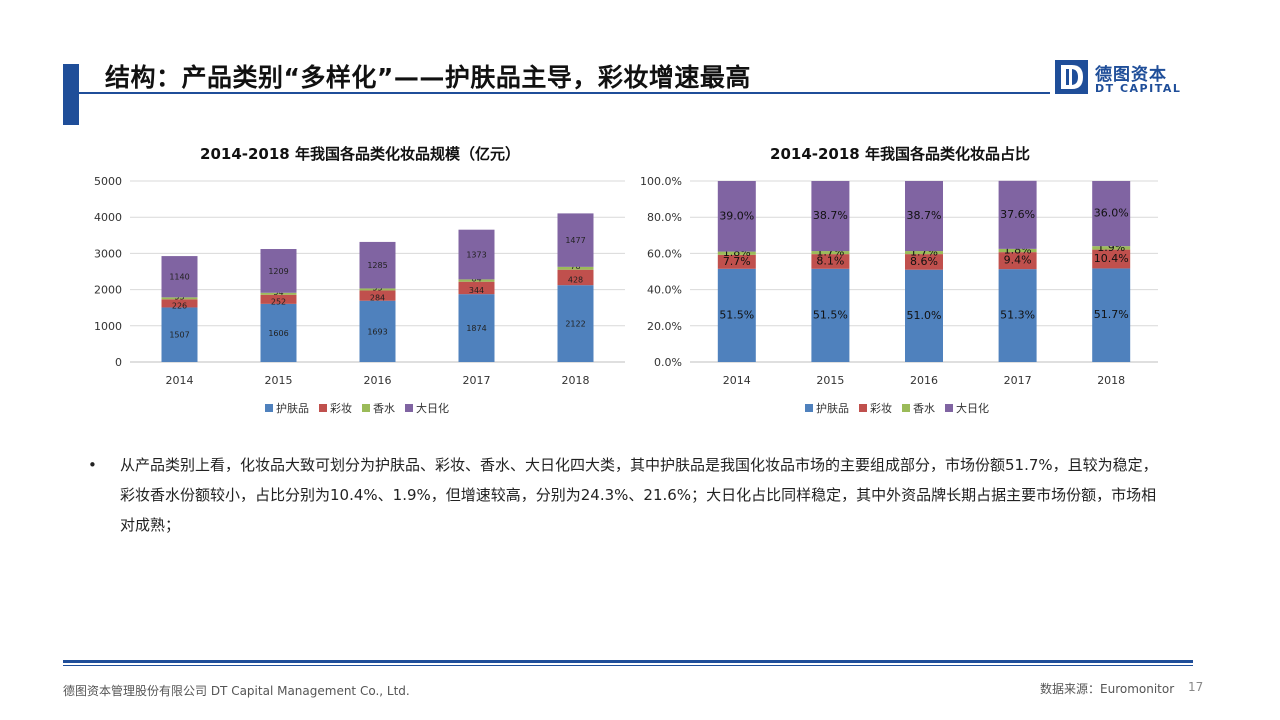  Describe the element at coordinates (360, 154) in the screenshot. I see `chart-left-title: 2014-2018 年我国各品类化妆品规模（亿元）` at that location.